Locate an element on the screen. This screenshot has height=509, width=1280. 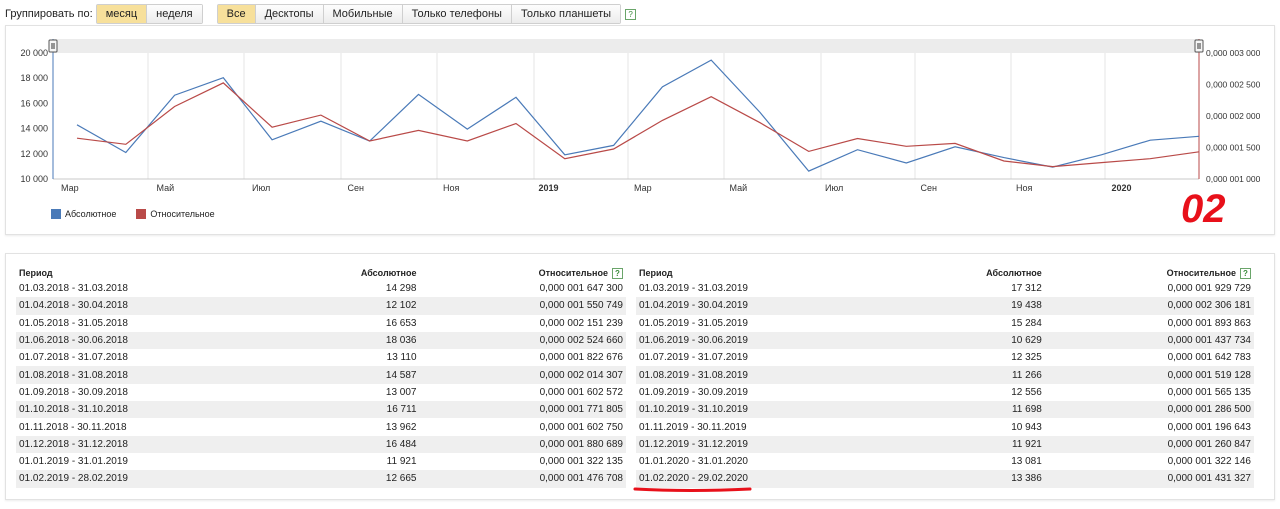
x-tick-label: Ноя is located at coordinates (451, 188).